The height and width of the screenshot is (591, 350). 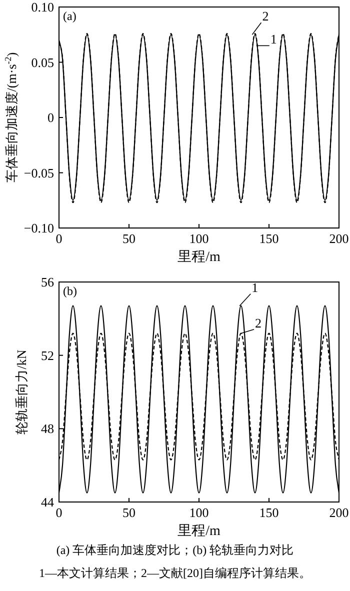 What do you see at coordinates (69, 16) in the screenshot?
I see `chart-title: (a)` at bounding box center [69, 16].